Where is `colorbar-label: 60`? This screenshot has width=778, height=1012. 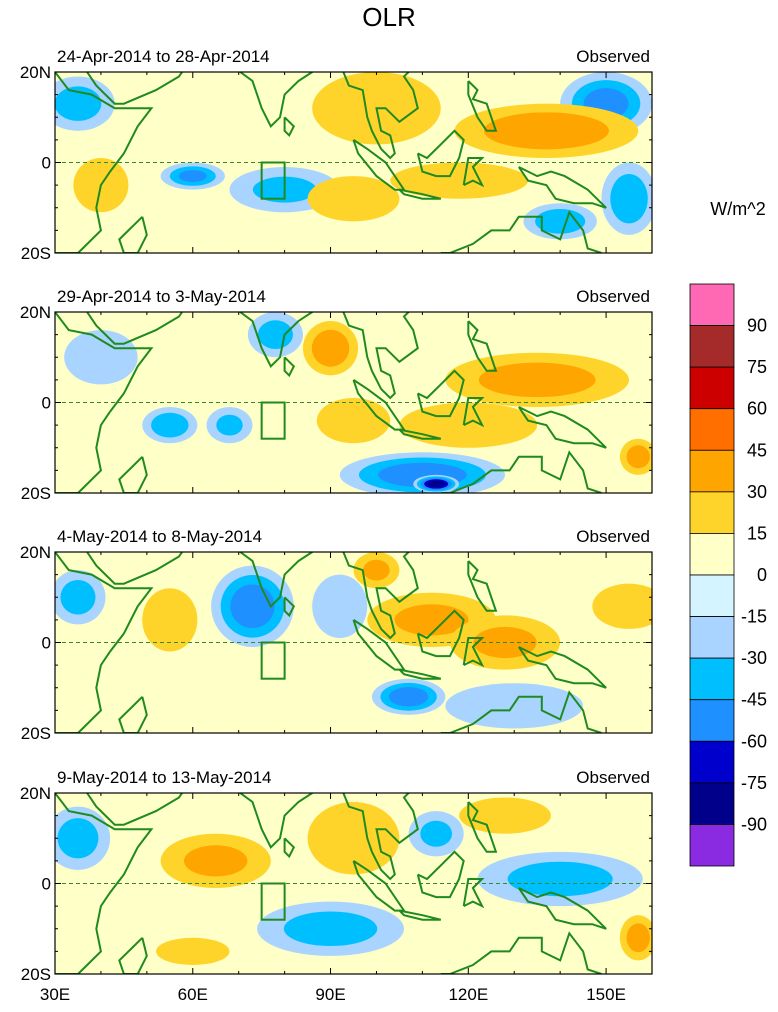 colorbar-label: 60 is located at coordinates (757, 409).